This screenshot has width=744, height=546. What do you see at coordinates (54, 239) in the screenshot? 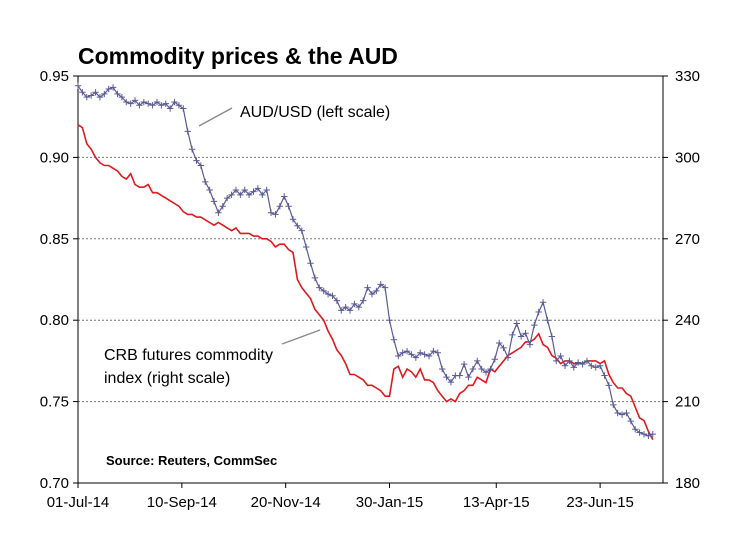
I see `left-tick-label: 0.85` at bounding box center [54, 239].